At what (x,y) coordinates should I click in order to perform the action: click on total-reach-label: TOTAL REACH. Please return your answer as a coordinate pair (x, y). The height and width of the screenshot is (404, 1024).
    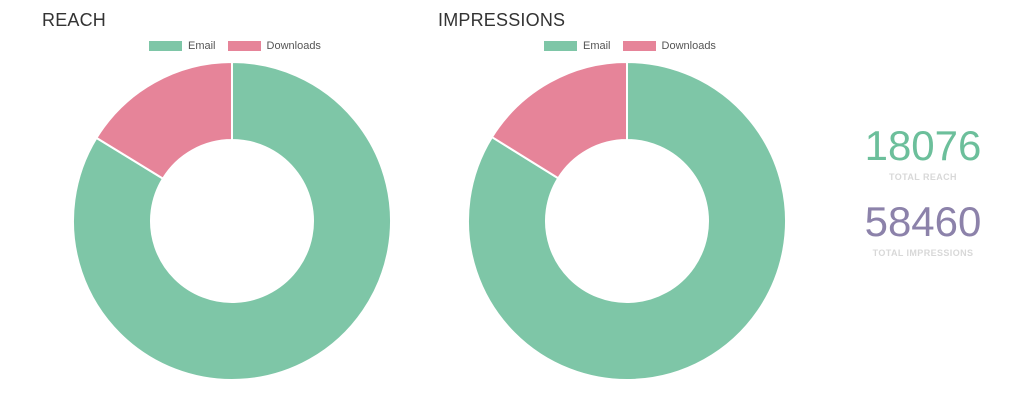
    Looking at the image, I should click on (923, 177).